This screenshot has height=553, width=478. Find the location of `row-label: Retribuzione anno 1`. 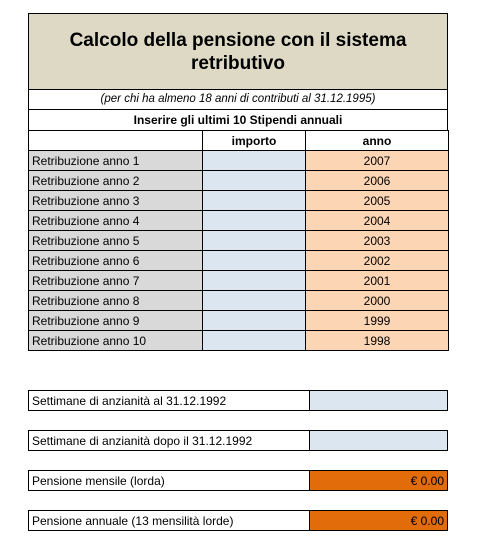

row-label: Retribuzione anno 1 is located at coordinates (115, 160).